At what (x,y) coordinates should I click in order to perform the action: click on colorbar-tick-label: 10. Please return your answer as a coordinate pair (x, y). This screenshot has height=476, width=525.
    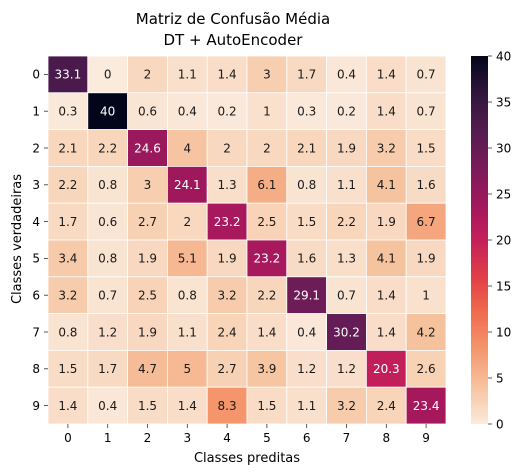
    Looking at the image, I should click on (503, 332).